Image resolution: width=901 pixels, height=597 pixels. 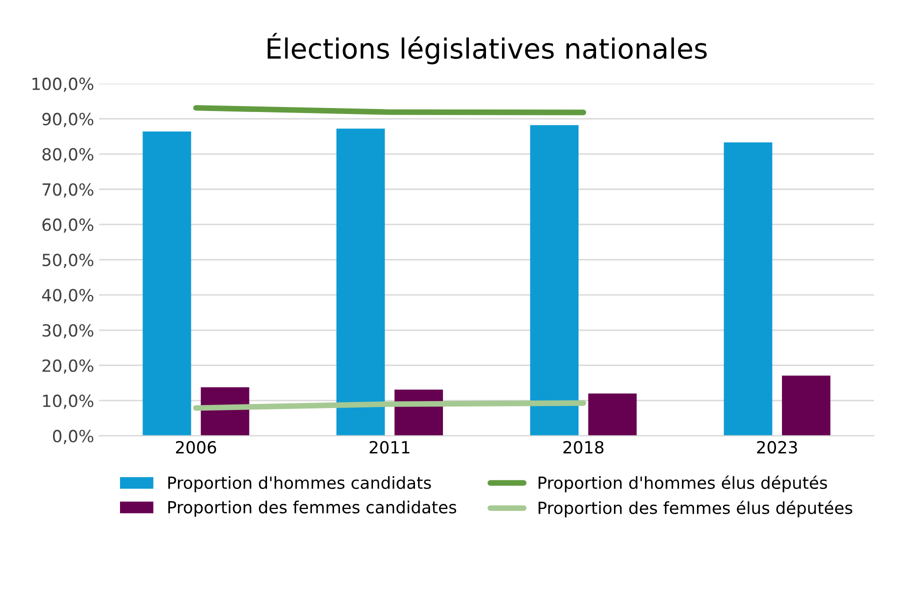 I want to click on y-tick-label: 20,0%, so click(x=68, y=366).